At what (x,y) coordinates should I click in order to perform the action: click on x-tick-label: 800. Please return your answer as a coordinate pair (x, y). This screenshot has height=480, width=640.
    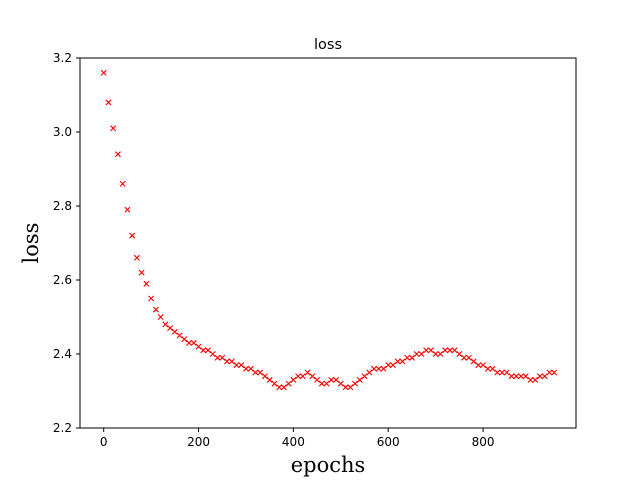
    Looking at the image, I should click on (483, 442).